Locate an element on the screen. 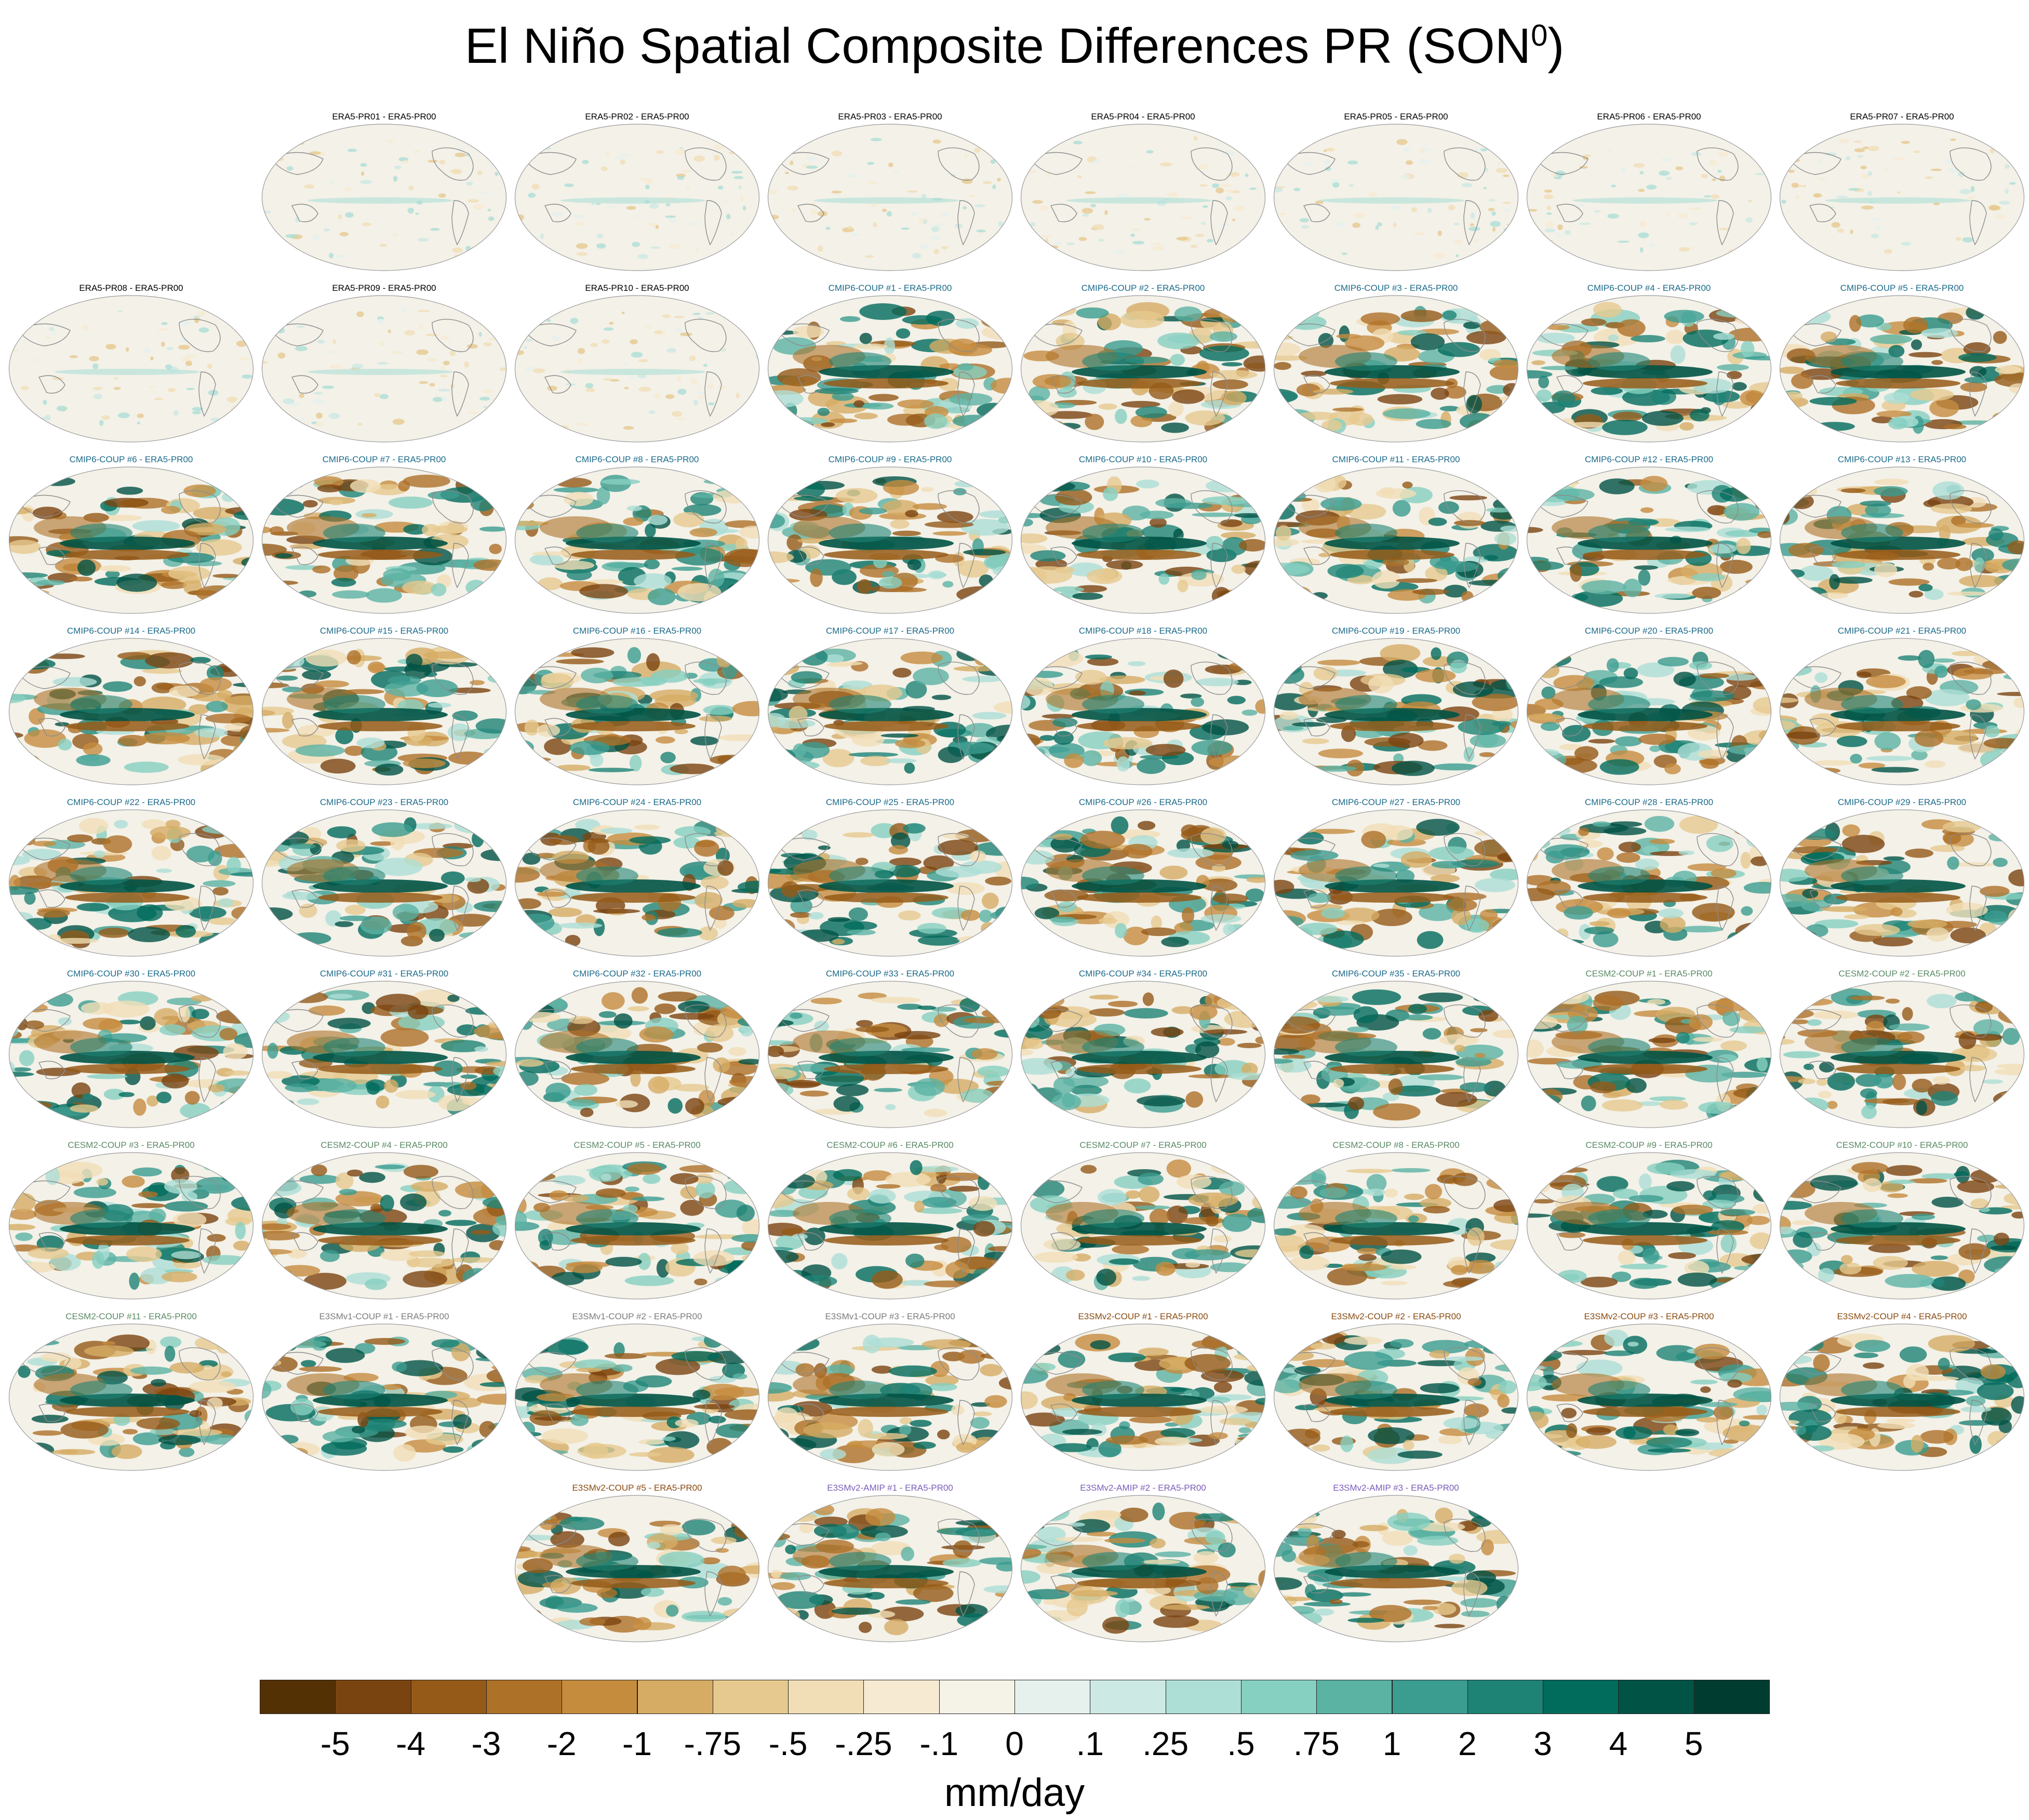 This screenshot has width=2029, height=1820. panel-label: E3SMv1-COUP #1 - ERA5-PR00 is located at coordinates (384, 1316).